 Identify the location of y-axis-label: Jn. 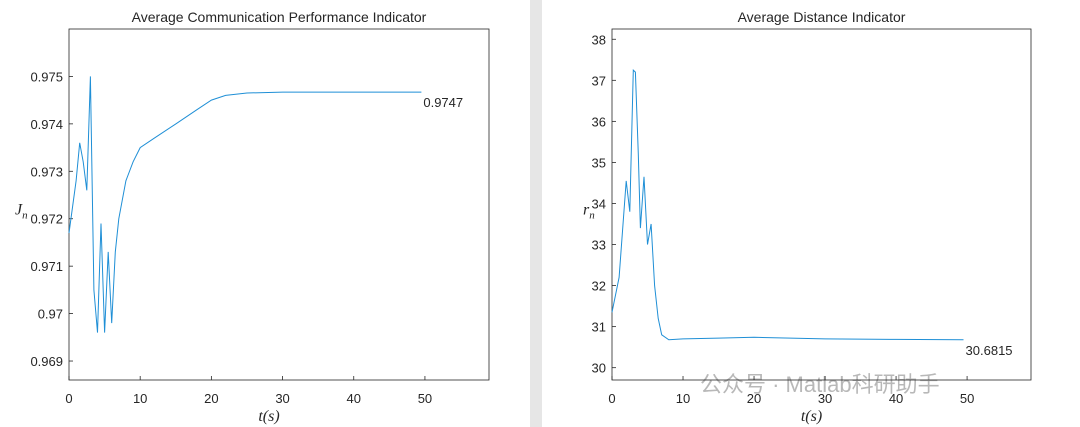
(21, 212).